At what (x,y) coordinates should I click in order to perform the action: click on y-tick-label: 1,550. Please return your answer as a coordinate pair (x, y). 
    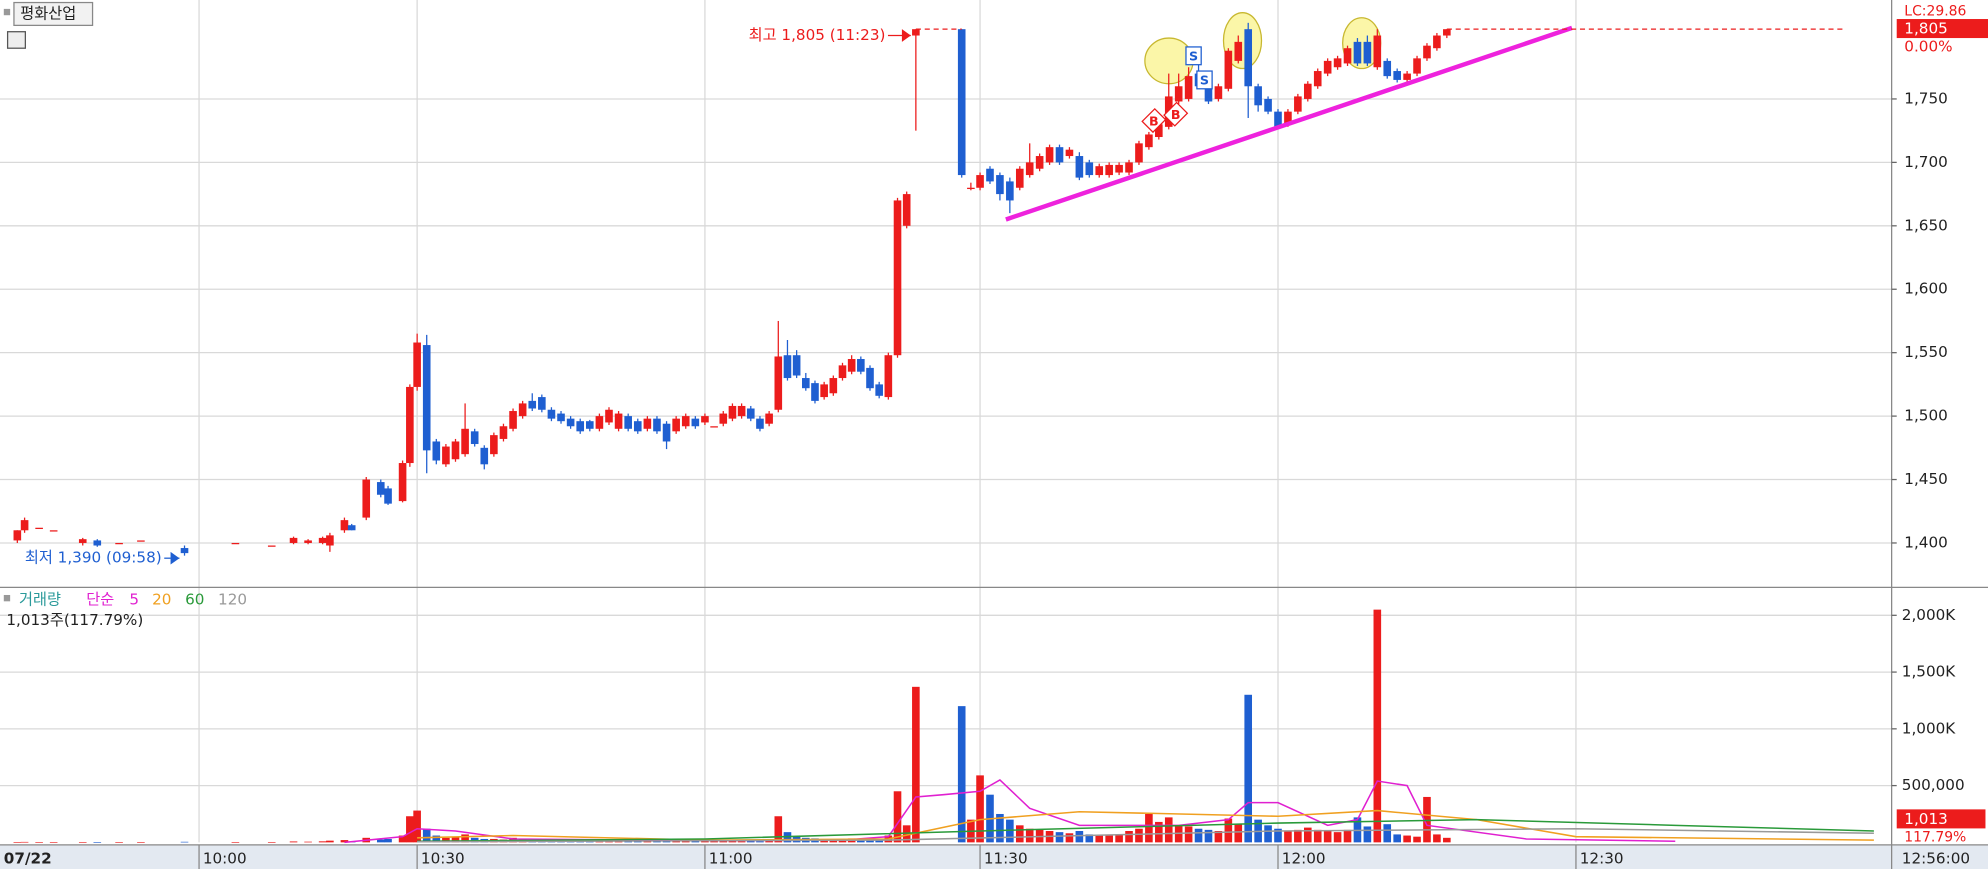
    Looking at the image, I should click on (1926, 352).